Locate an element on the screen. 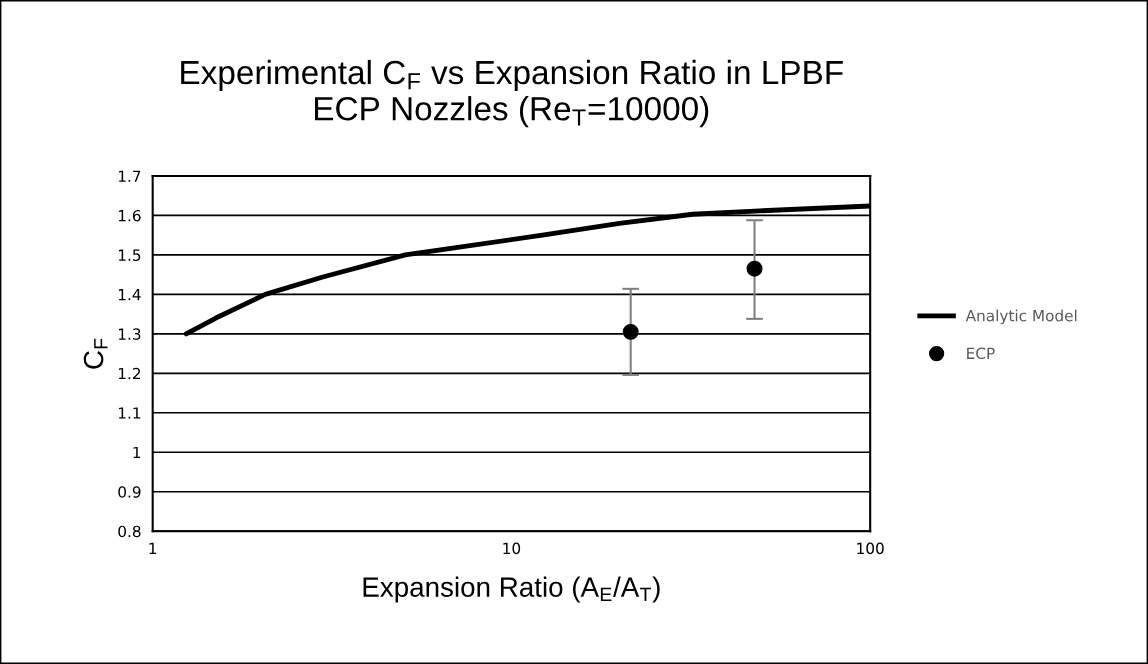 This screenshot has width=1148, height=664. legend-label: ECP is located at coordinates (981, 353).